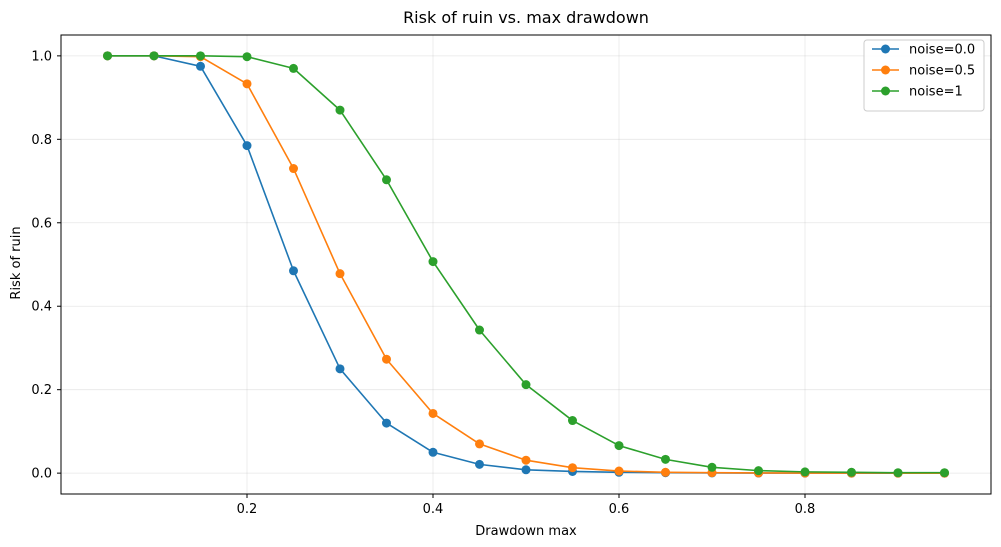 Image resolution: width=1001 pixels, height=547 pixels. I want to click on y-tick-label: 1.0, so click(41, 56).